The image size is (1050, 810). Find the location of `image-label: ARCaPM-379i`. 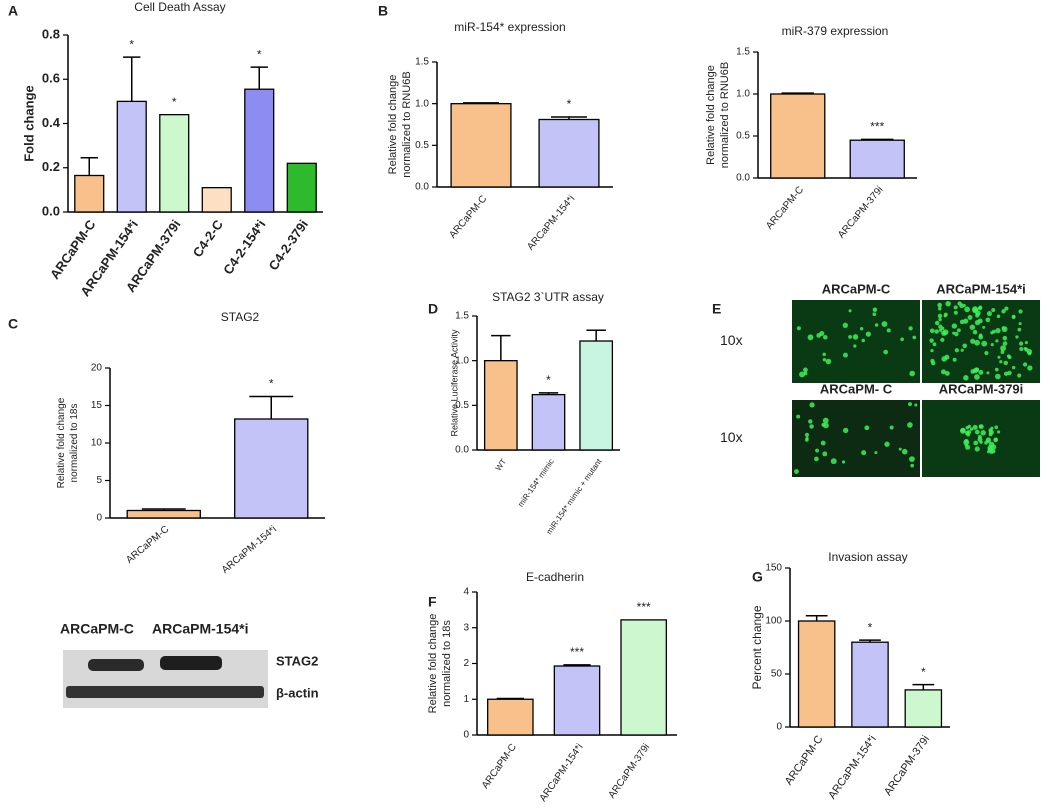

image-label: ARCaPM-379i is located at coordinates (981, 388).